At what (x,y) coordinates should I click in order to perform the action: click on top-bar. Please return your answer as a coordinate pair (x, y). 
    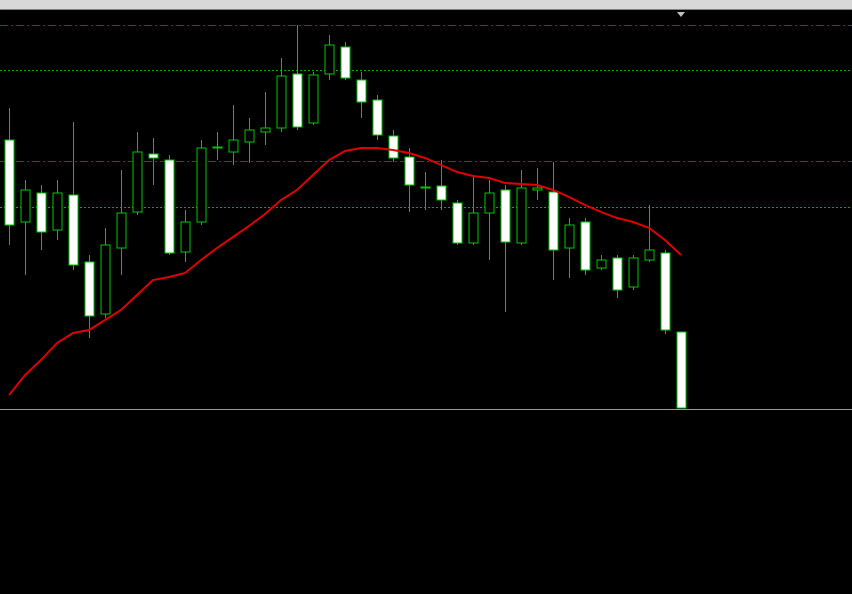
    Looking at the image, I should click on (426, 4).